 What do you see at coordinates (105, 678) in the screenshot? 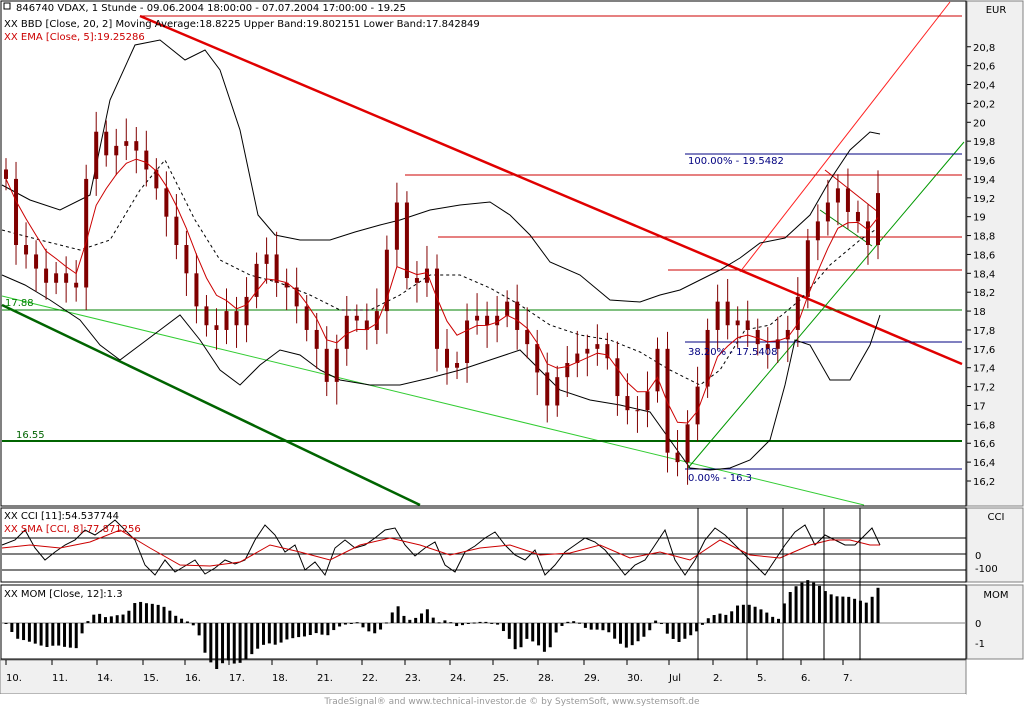
I see `x-tick-label: 14.` at bounding box center [105, 678].